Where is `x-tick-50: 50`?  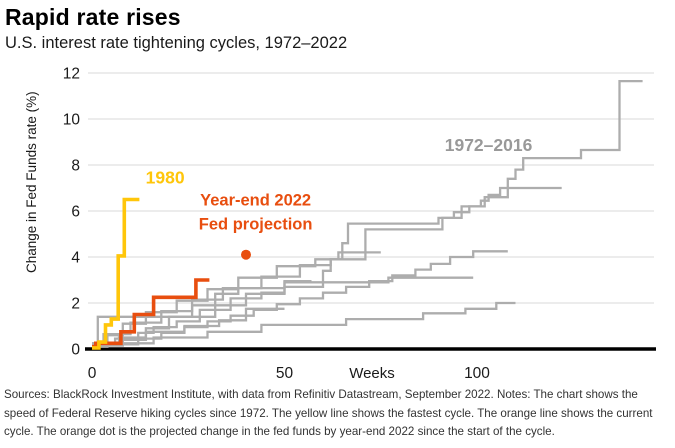
x-tick-50: 50 is located at coordinates (285, 373).